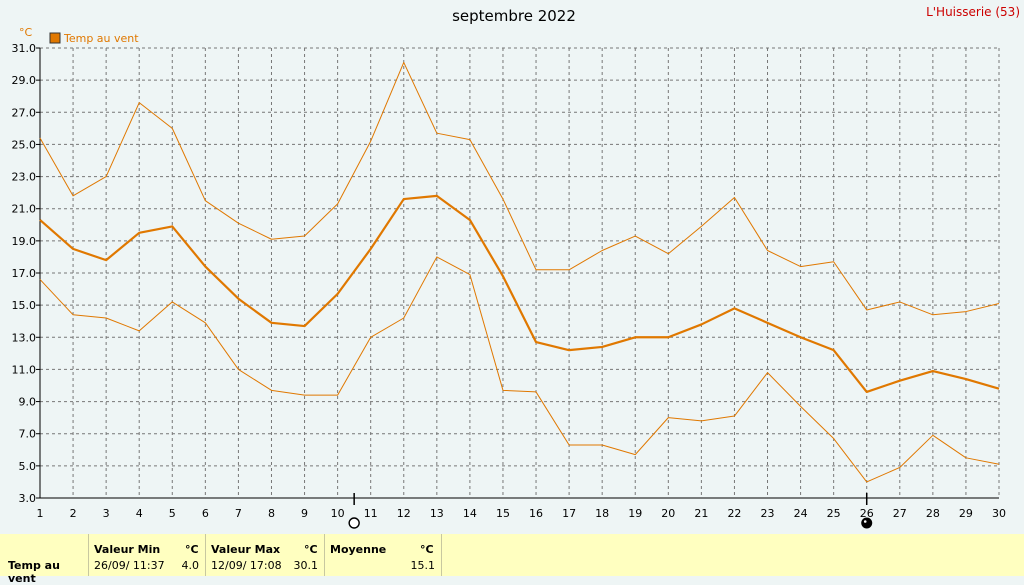 Image resolution: width=1024 pixels, height=585 pixels. Describe the element at coordinates (24, 48) in the screenshot. I see `y-tick-label: 31.0` at that location.